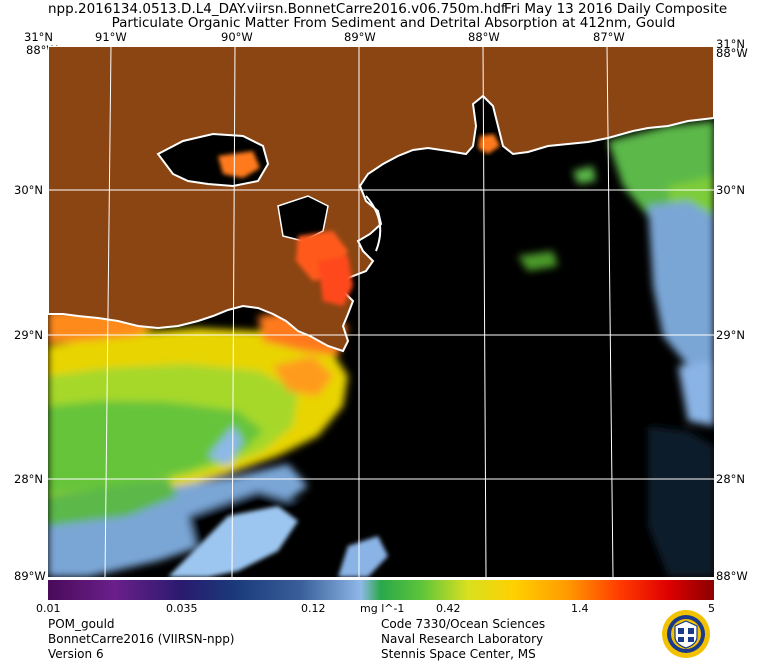  I want to click on footer-region: BonnetCarre2016 (VIIRSN-npp), so click(141, 639).